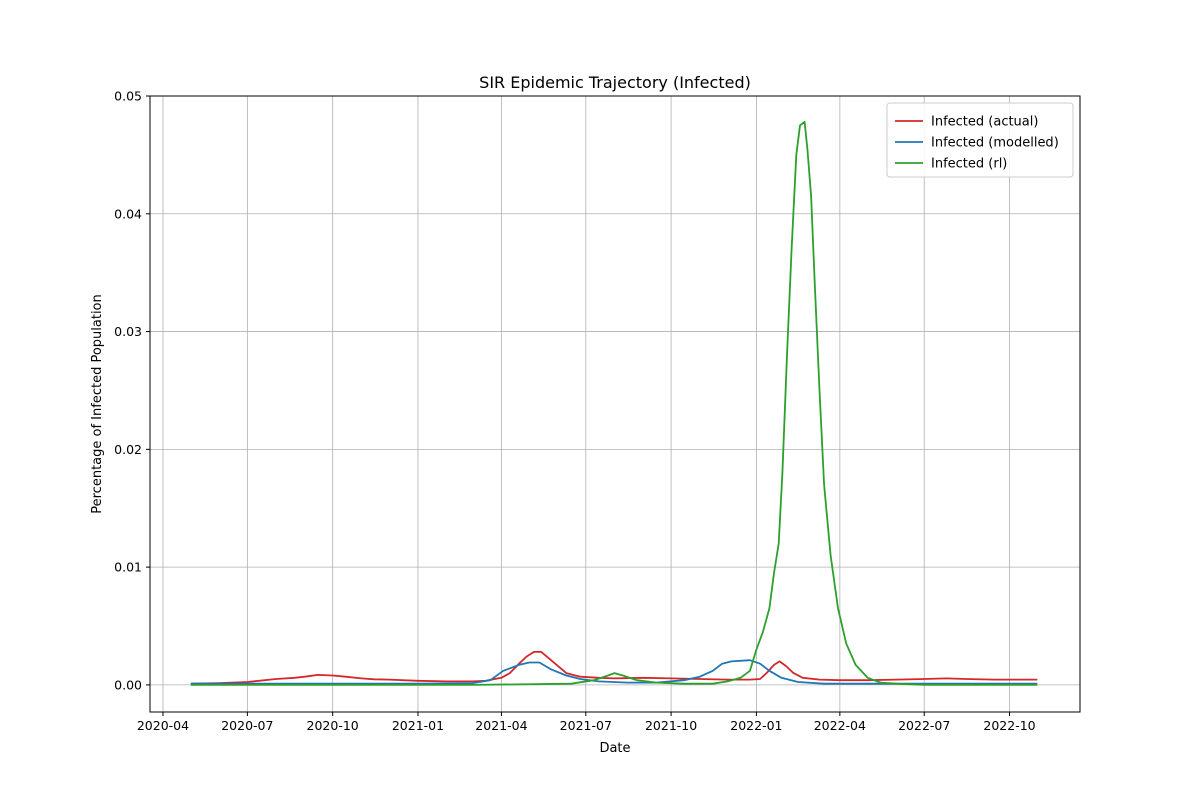 The height and width of the screenshot is (800, 1200). I want to click on y-tick-label: 0.04, so click(128, 213).